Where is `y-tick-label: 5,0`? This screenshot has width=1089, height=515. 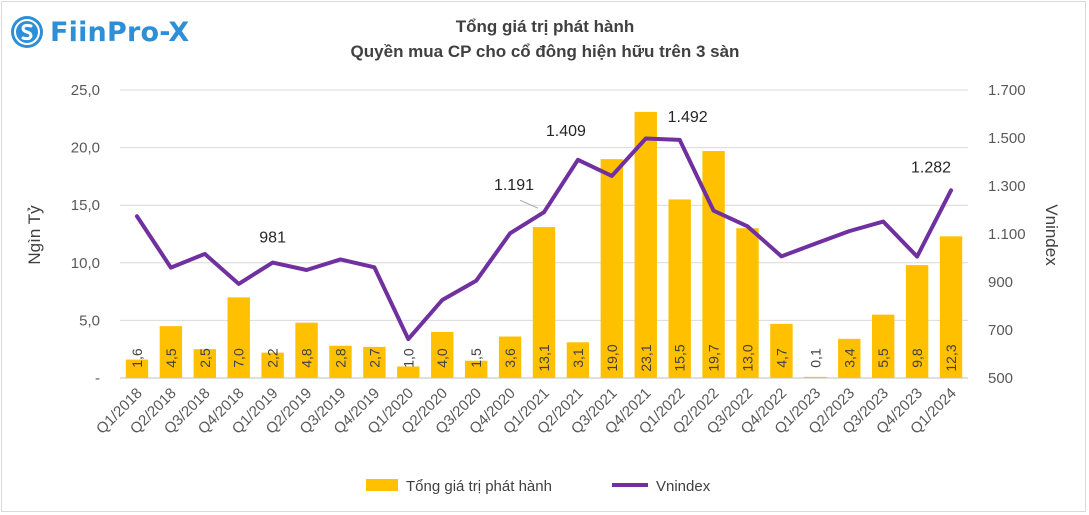
y-tick-label: 5,0 is located at coordinates (89, 320).